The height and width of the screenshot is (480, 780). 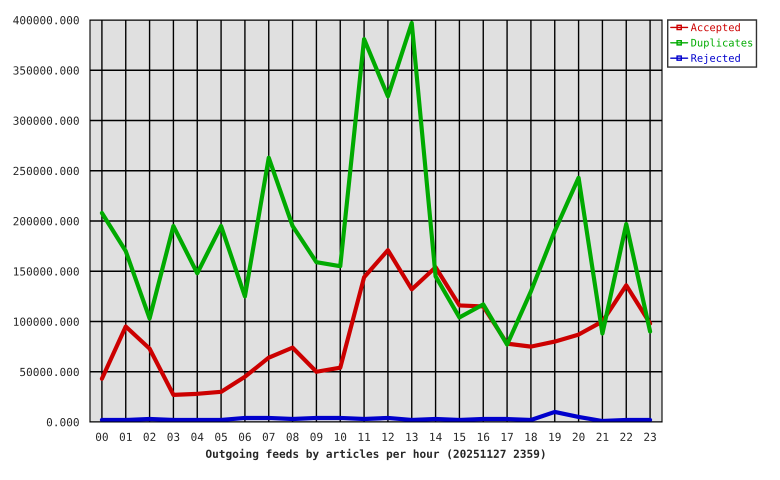 I want to click on y-tick-label: 250000.000, so click(x=46, y=171).